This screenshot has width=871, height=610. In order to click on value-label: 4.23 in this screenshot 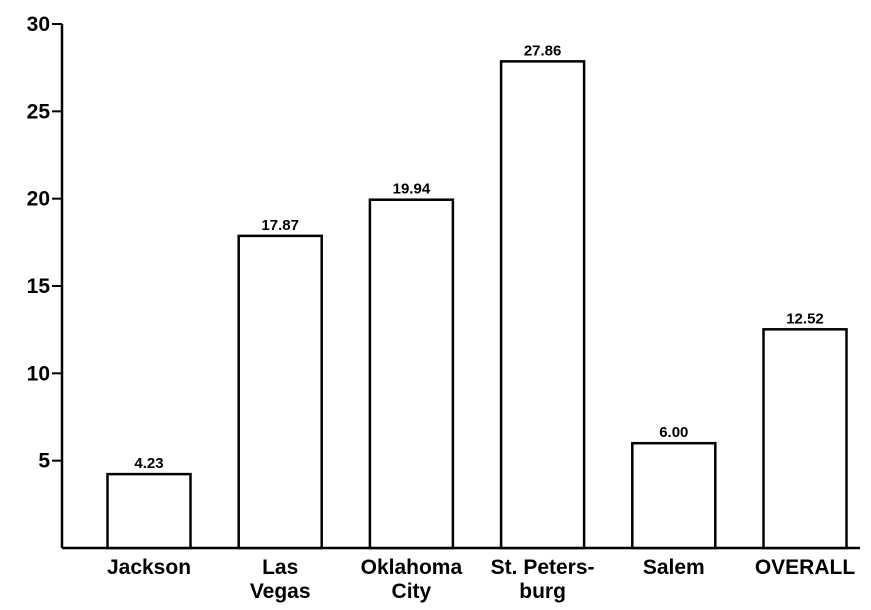, I will do `click(148, 463)`.